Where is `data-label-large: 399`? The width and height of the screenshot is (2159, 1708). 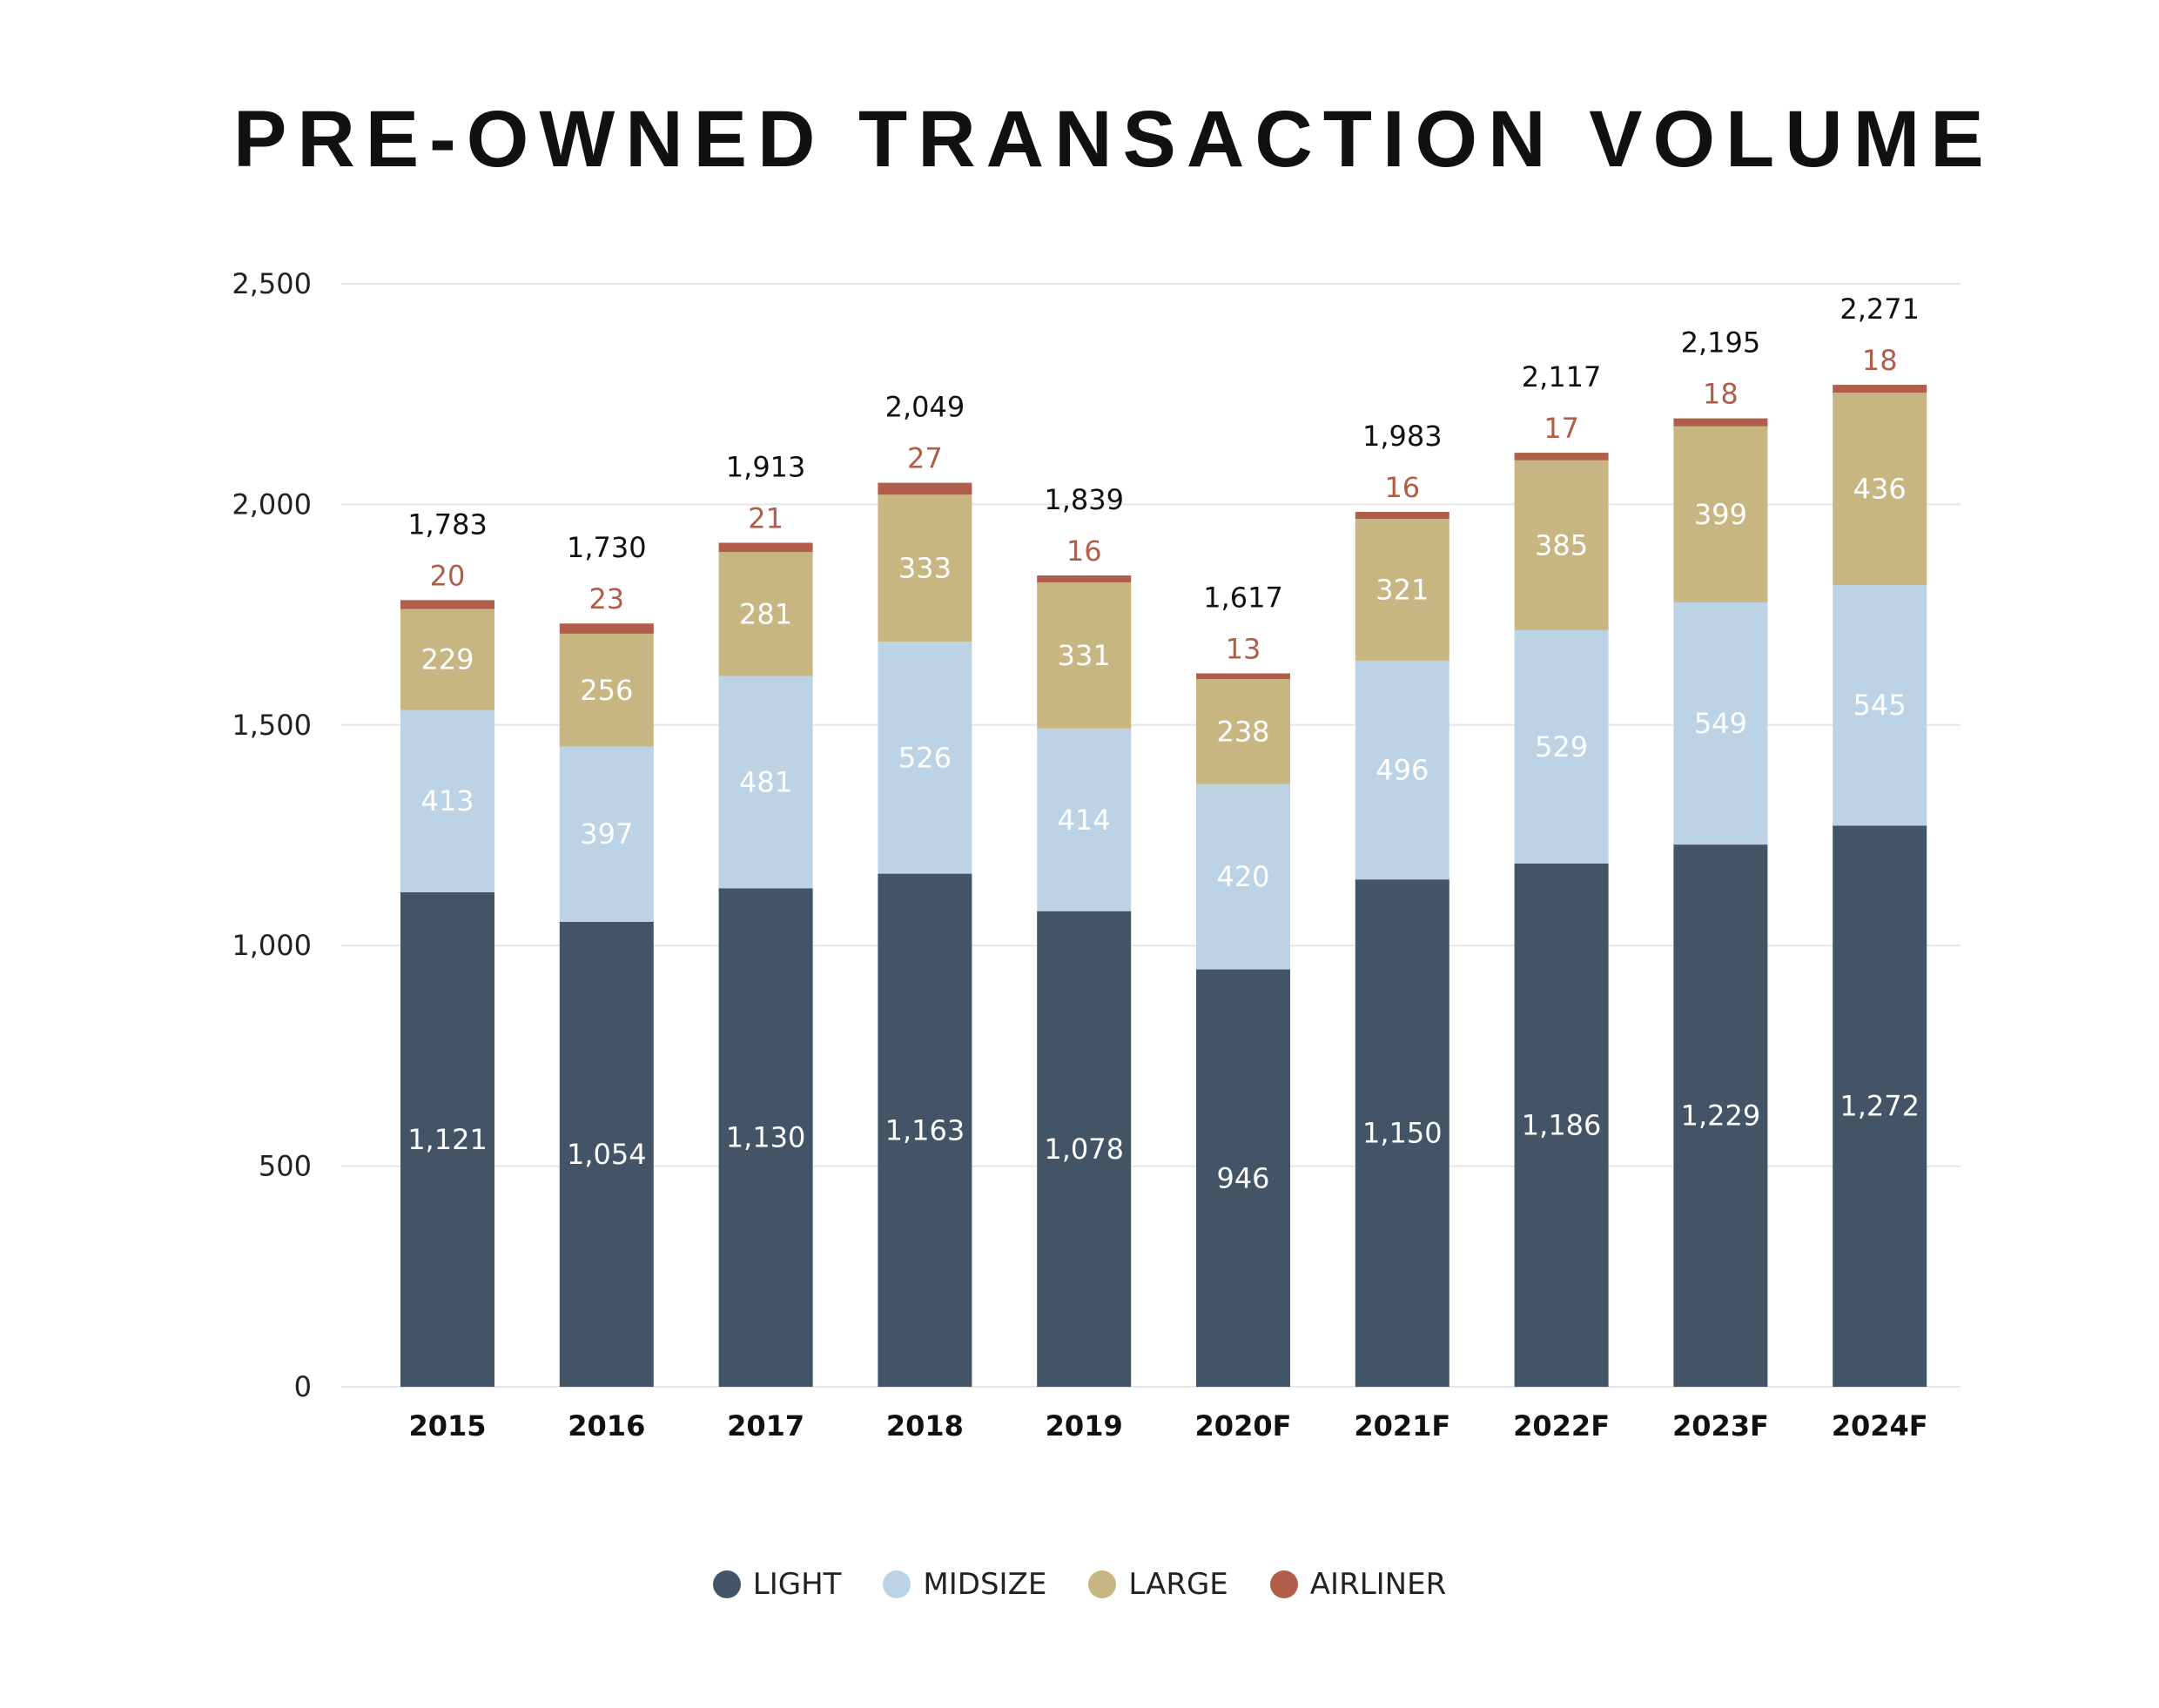
data-label-large: 399 is located at coordinates (1721, 514).